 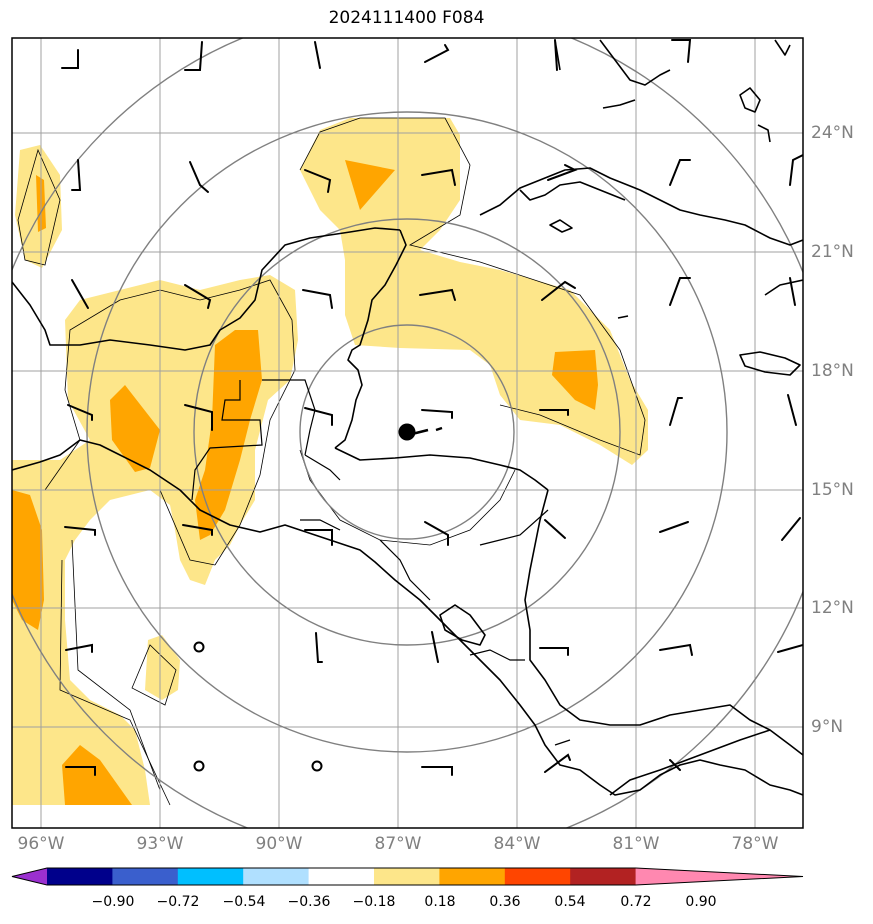 What do you see at coordinates (570, 902) in the screenshot?
I see `colorbar-label: 0.54` at bounding box center [570, 902].